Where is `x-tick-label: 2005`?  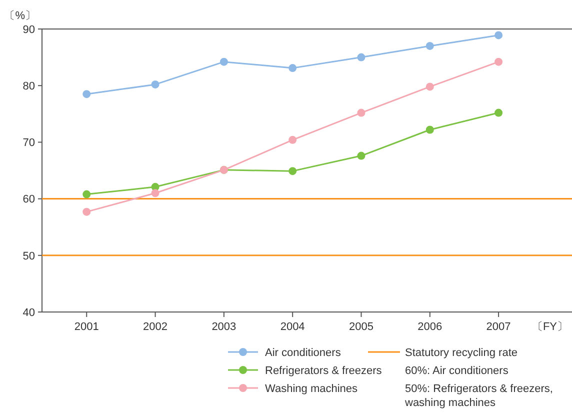
x-tick-label: 2005 is located at coordinates (361, 327).